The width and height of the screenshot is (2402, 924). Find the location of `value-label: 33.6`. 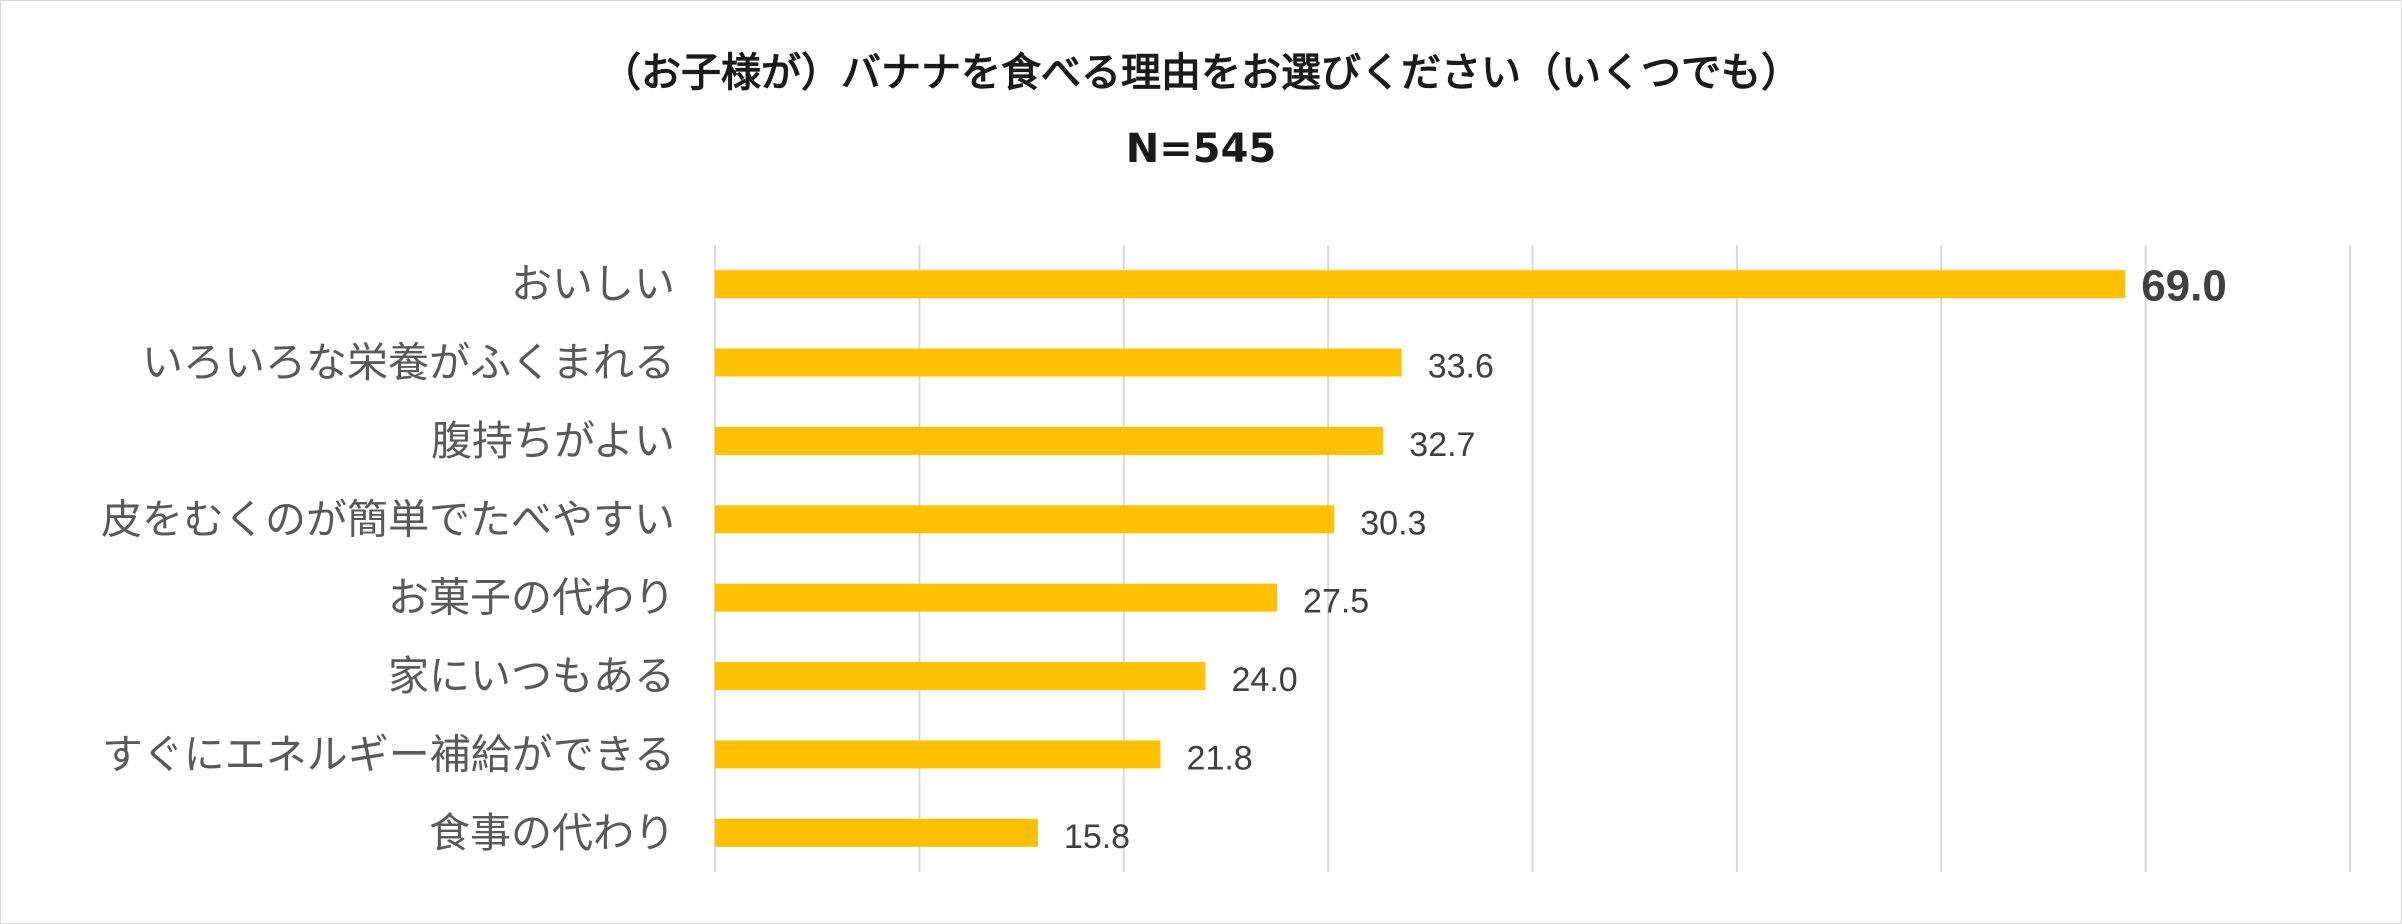

value-label: 33.6 is located at coordinates (1461, 367).